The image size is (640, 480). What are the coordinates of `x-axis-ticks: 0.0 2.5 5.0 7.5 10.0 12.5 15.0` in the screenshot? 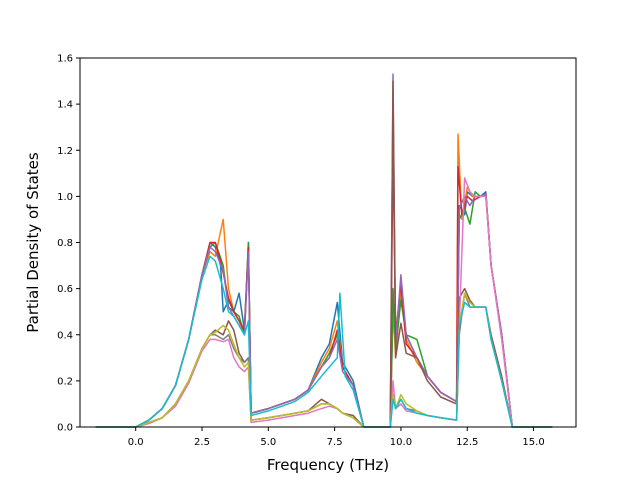 It's located at (336, 437).